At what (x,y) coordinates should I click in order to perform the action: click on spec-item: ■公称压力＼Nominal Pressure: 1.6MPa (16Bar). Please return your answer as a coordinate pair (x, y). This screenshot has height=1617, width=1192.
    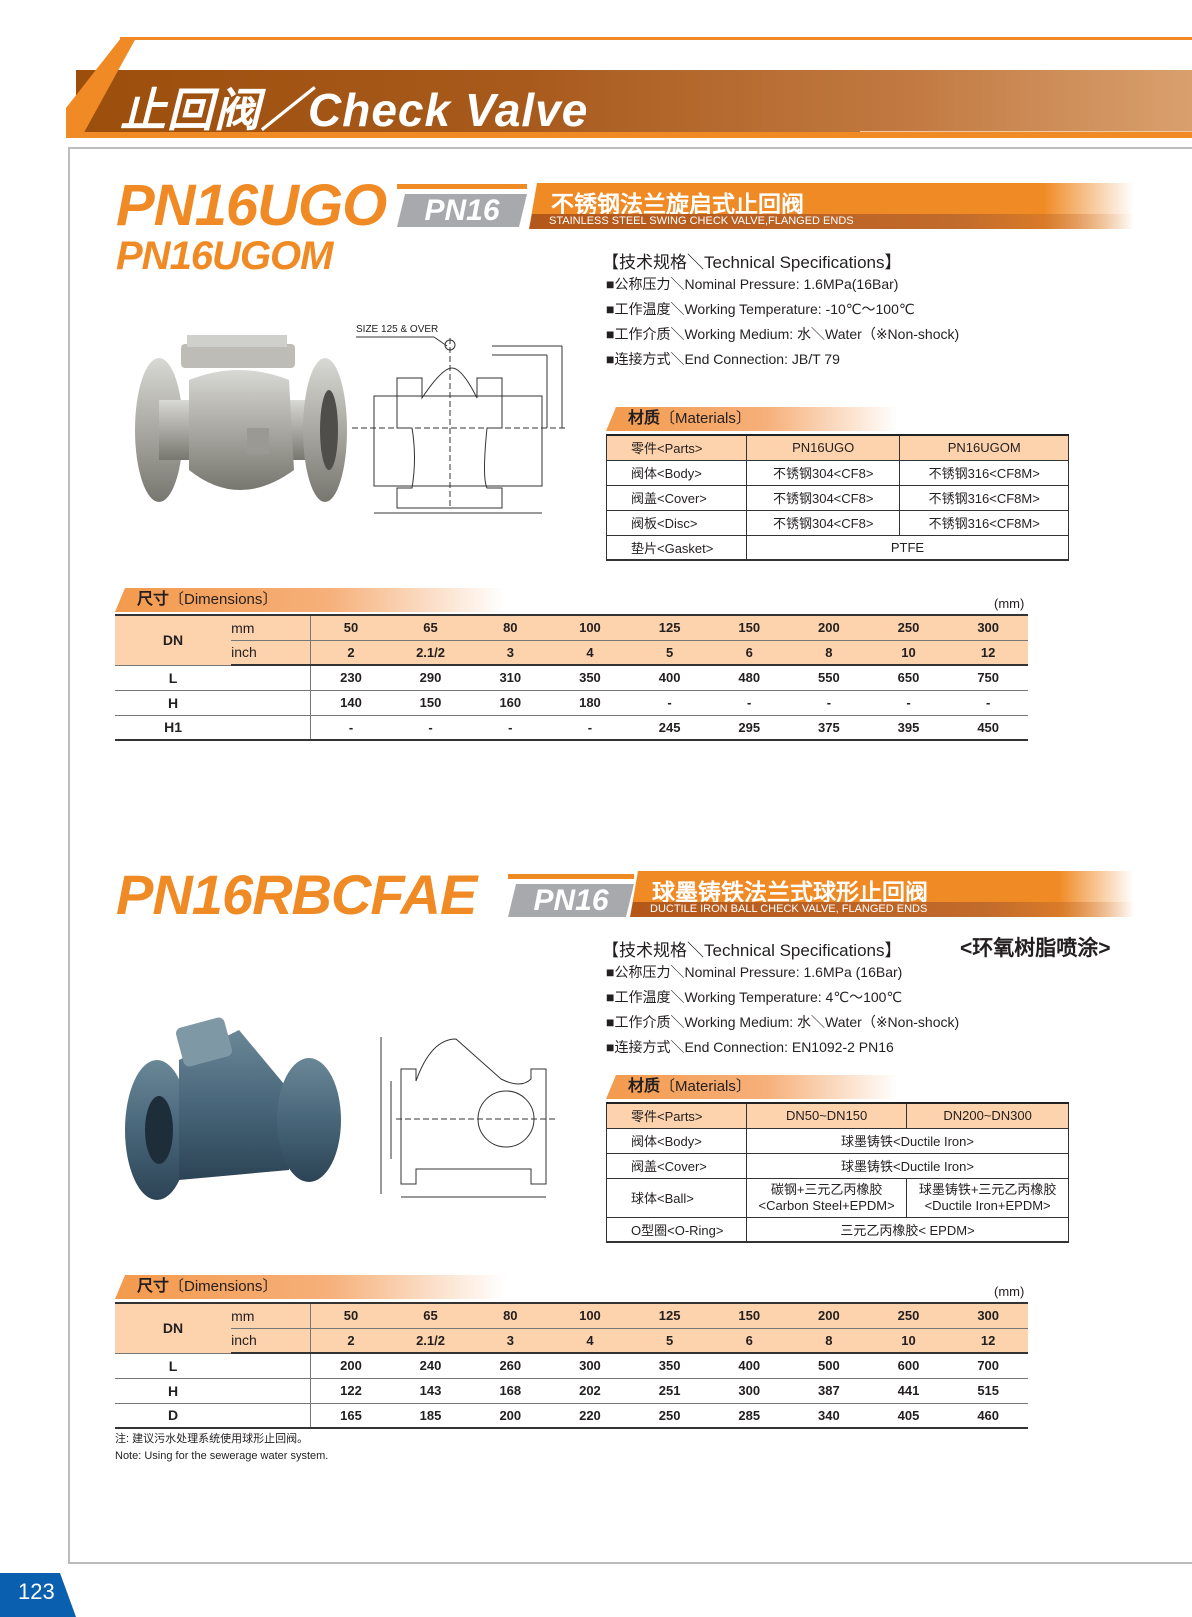
    Looking at the image, I should click on (754, 972).